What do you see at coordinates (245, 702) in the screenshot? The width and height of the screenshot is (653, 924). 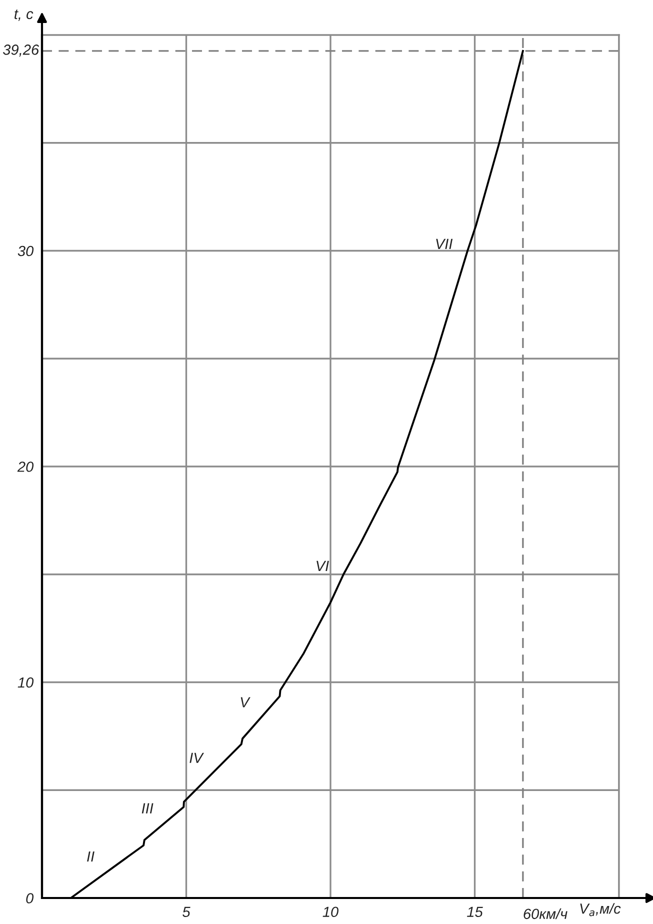 I see `annotation: V` at bounding box center [245, 702].